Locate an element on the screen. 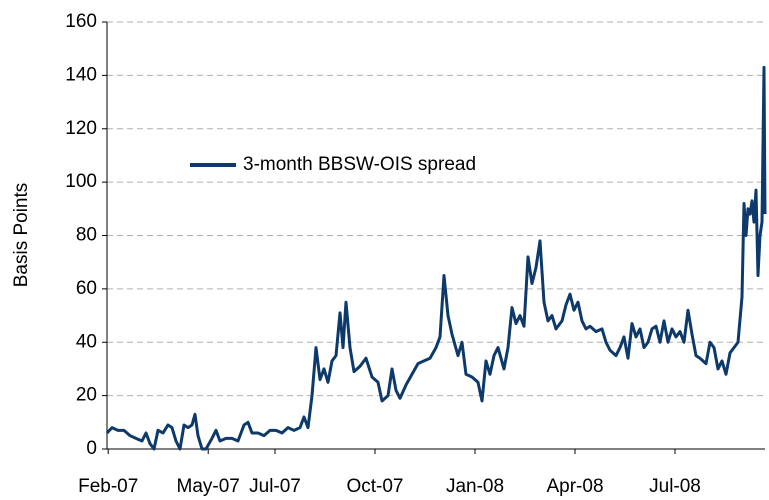  y-tick-label: 120 is located at coordinates (81, 128).